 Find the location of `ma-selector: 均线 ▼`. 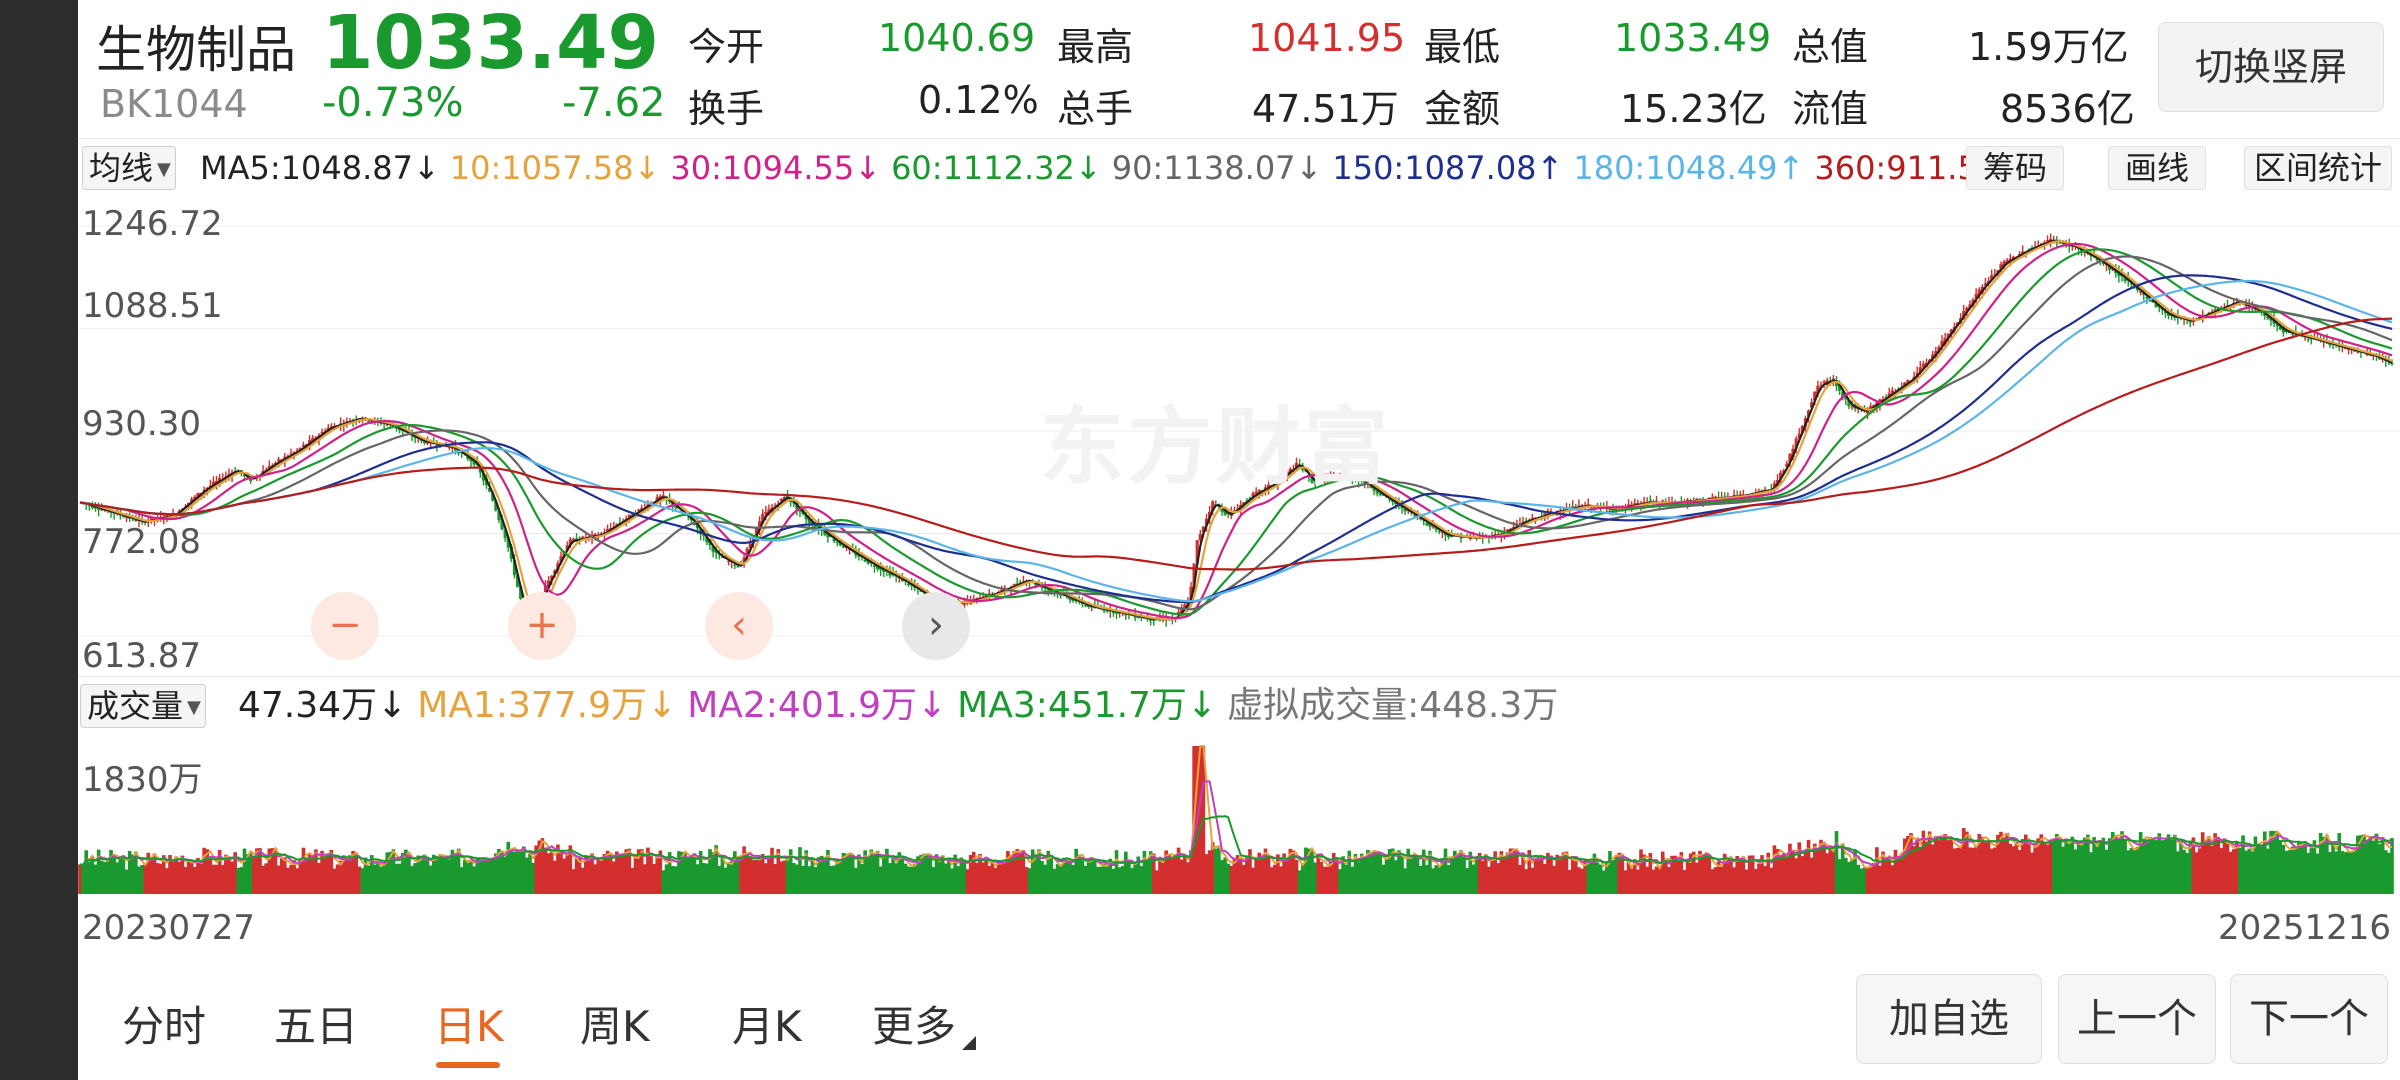

ma-selector: 均线 ▼ is located at coordinates (129, 168).